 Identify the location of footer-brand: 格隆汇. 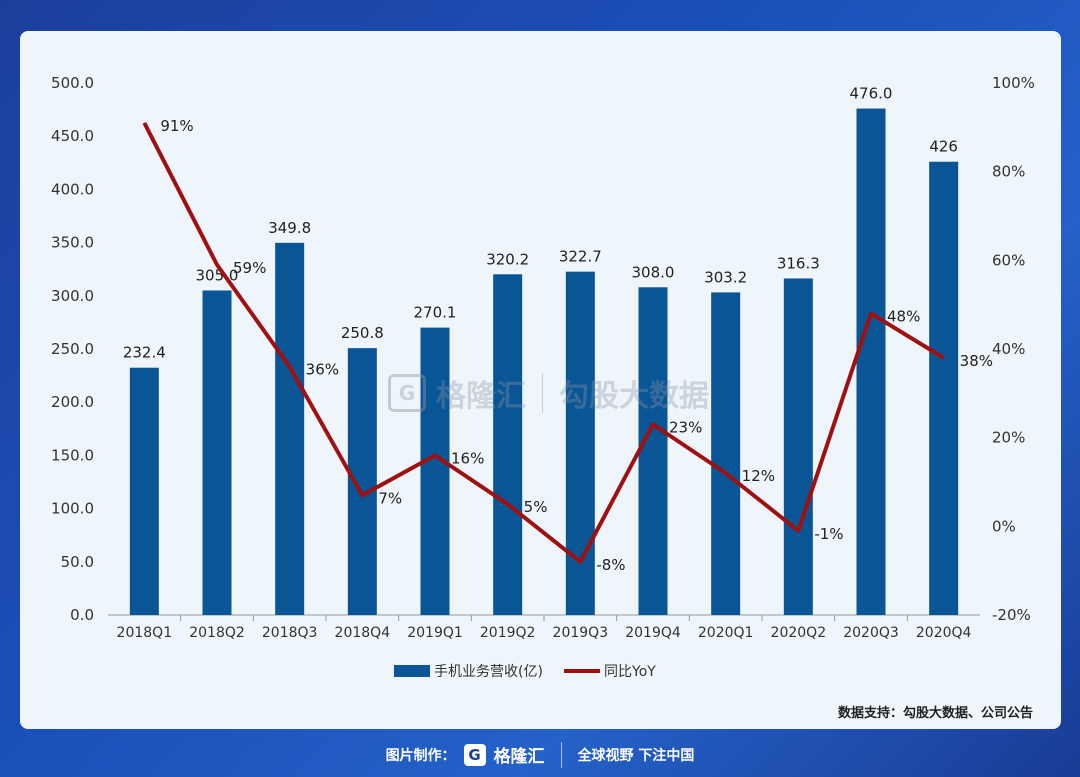
(519, 757).